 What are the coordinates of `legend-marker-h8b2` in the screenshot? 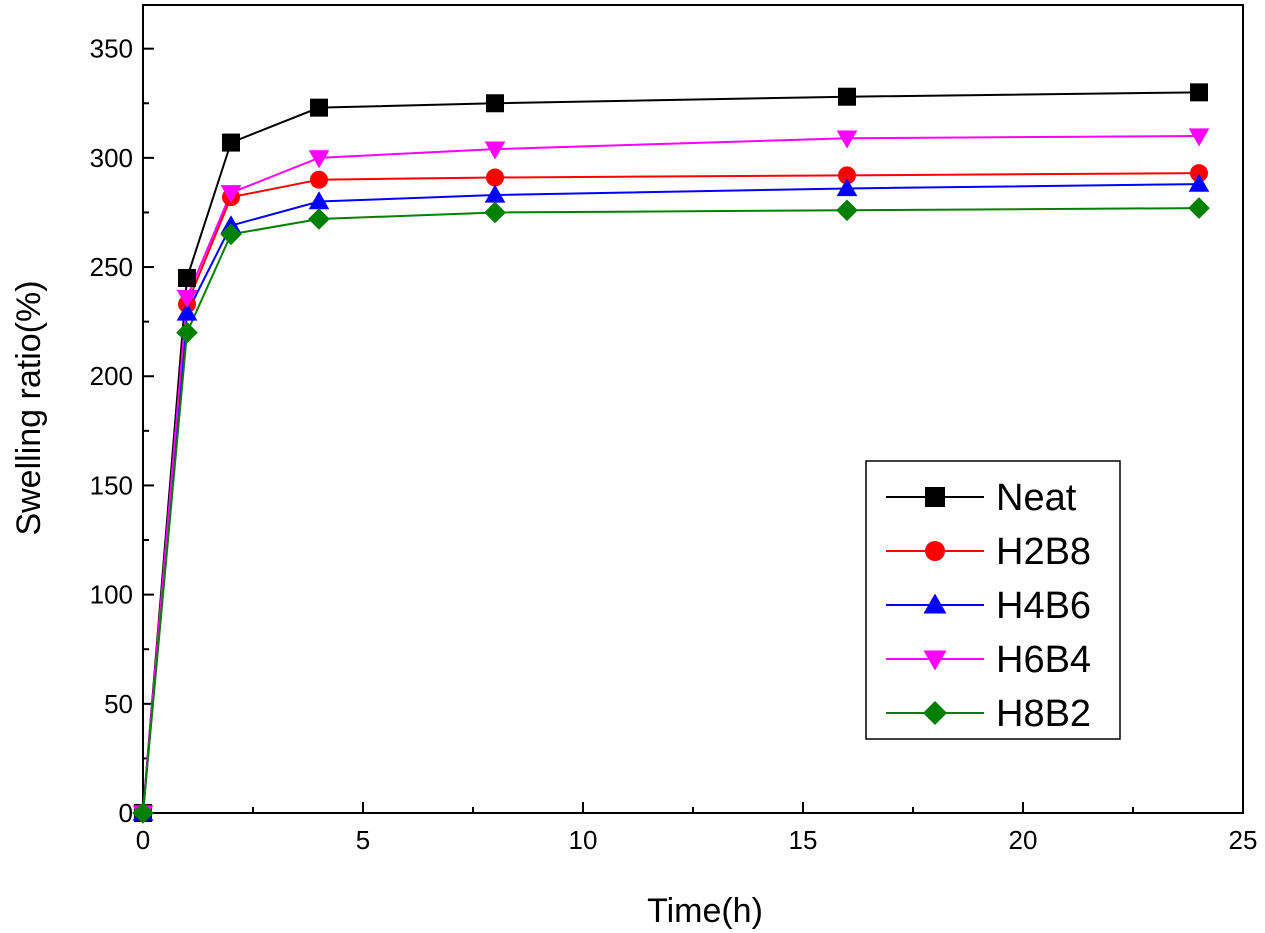 It's located at (935, 713).